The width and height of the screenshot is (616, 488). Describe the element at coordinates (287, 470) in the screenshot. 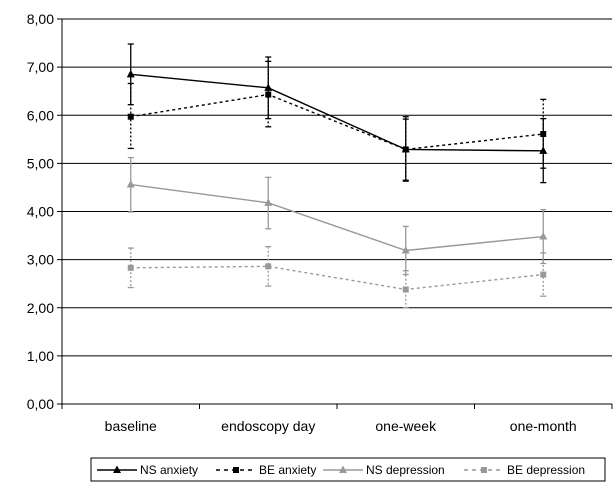

I see `legend-label: BE anxiety` at that location.